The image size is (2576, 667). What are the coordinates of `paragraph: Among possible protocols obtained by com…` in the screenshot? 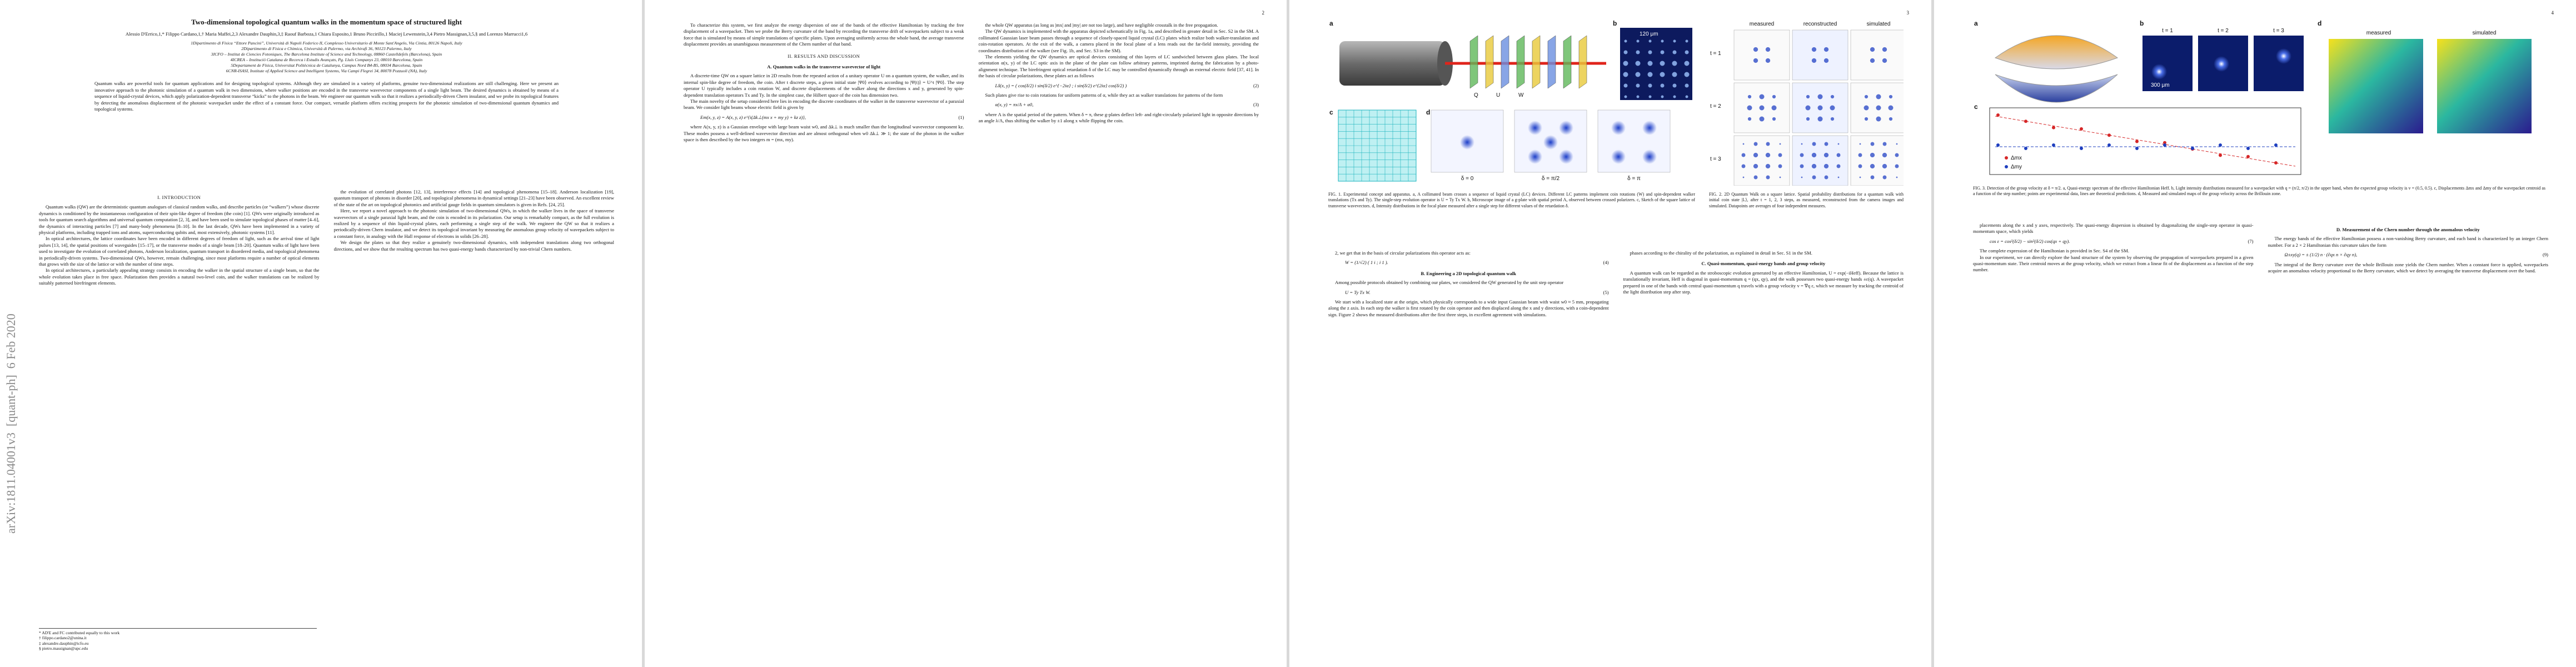 It's located at (1449, 283).